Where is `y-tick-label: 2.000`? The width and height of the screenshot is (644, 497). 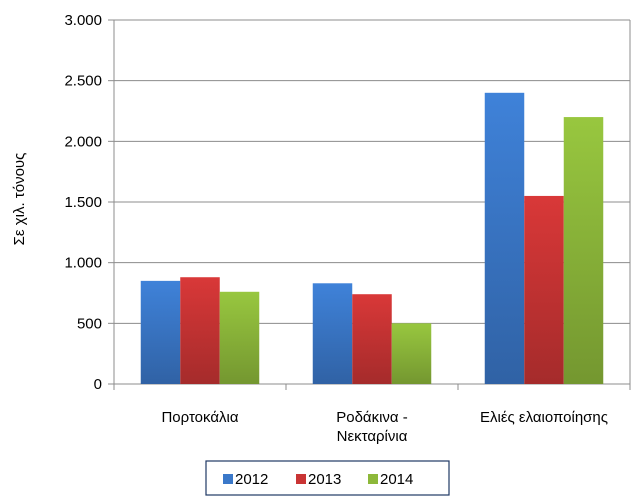
y-tick-label: 2.000 is located at coordinates (83, 141).